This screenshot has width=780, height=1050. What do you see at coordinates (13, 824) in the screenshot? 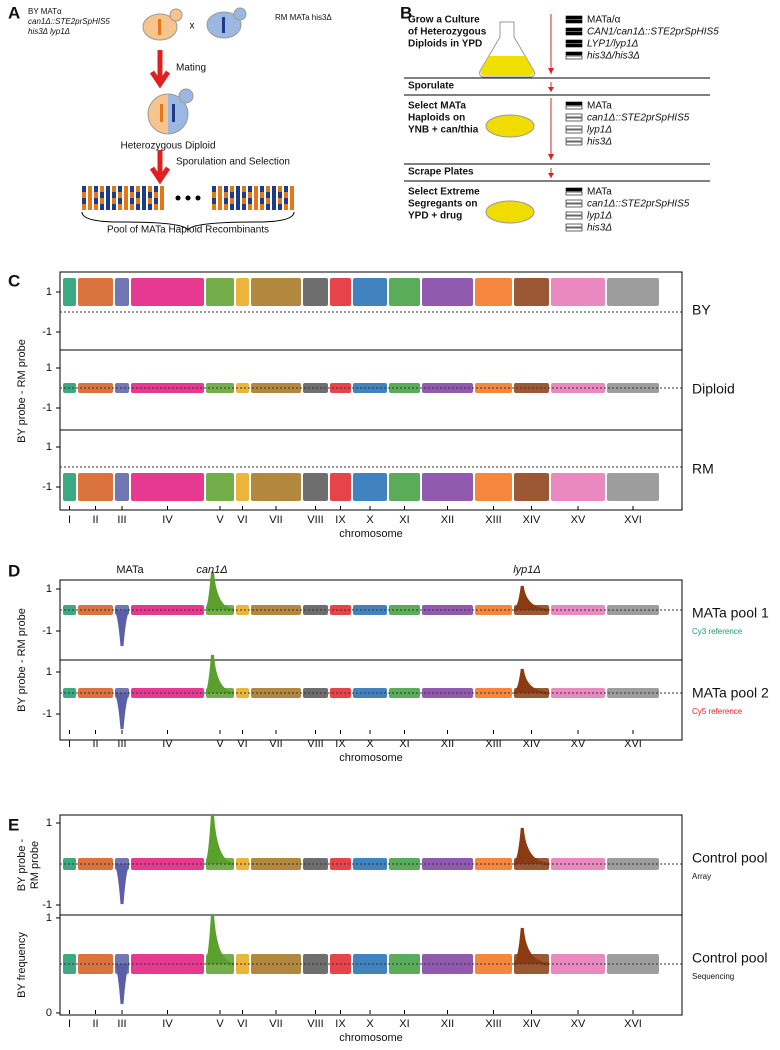
I see `panel-letter: E` at bounding box center [13, 824].